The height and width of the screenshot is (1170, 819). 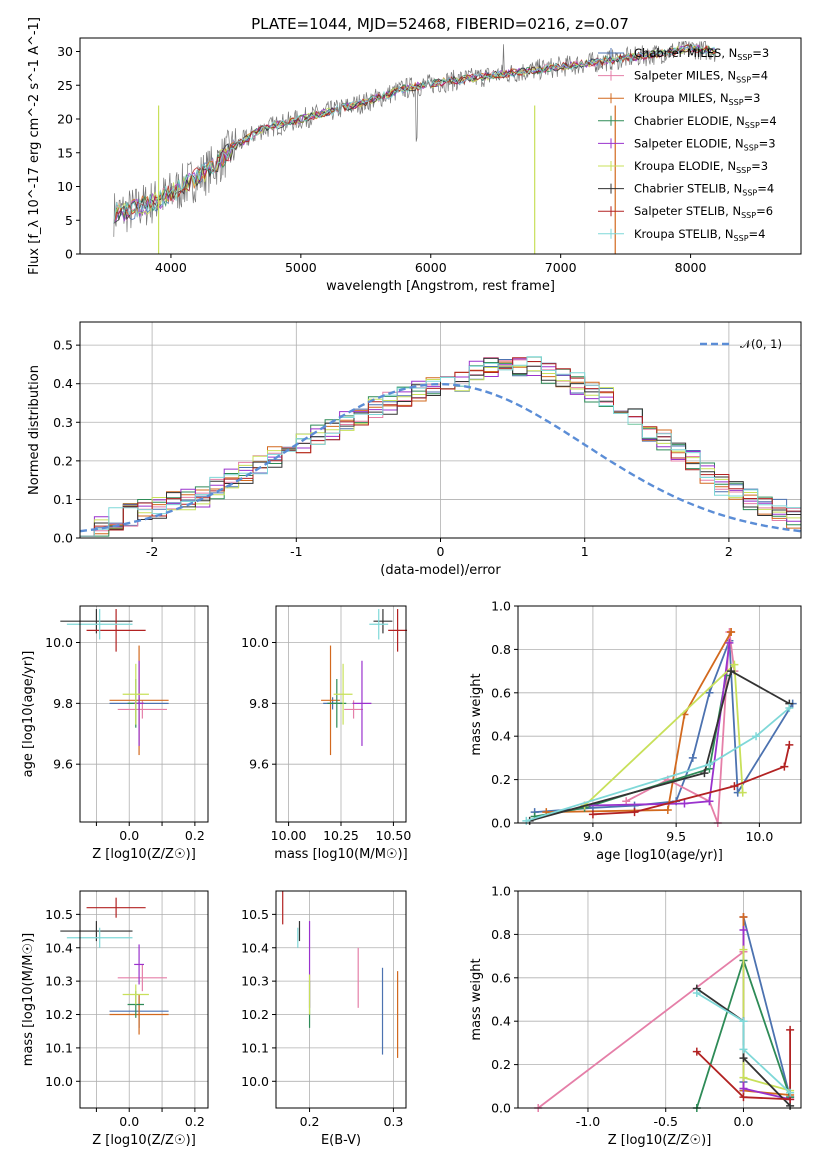 I want to click on plot-area-Z-mass, so click(x=114, y=966).